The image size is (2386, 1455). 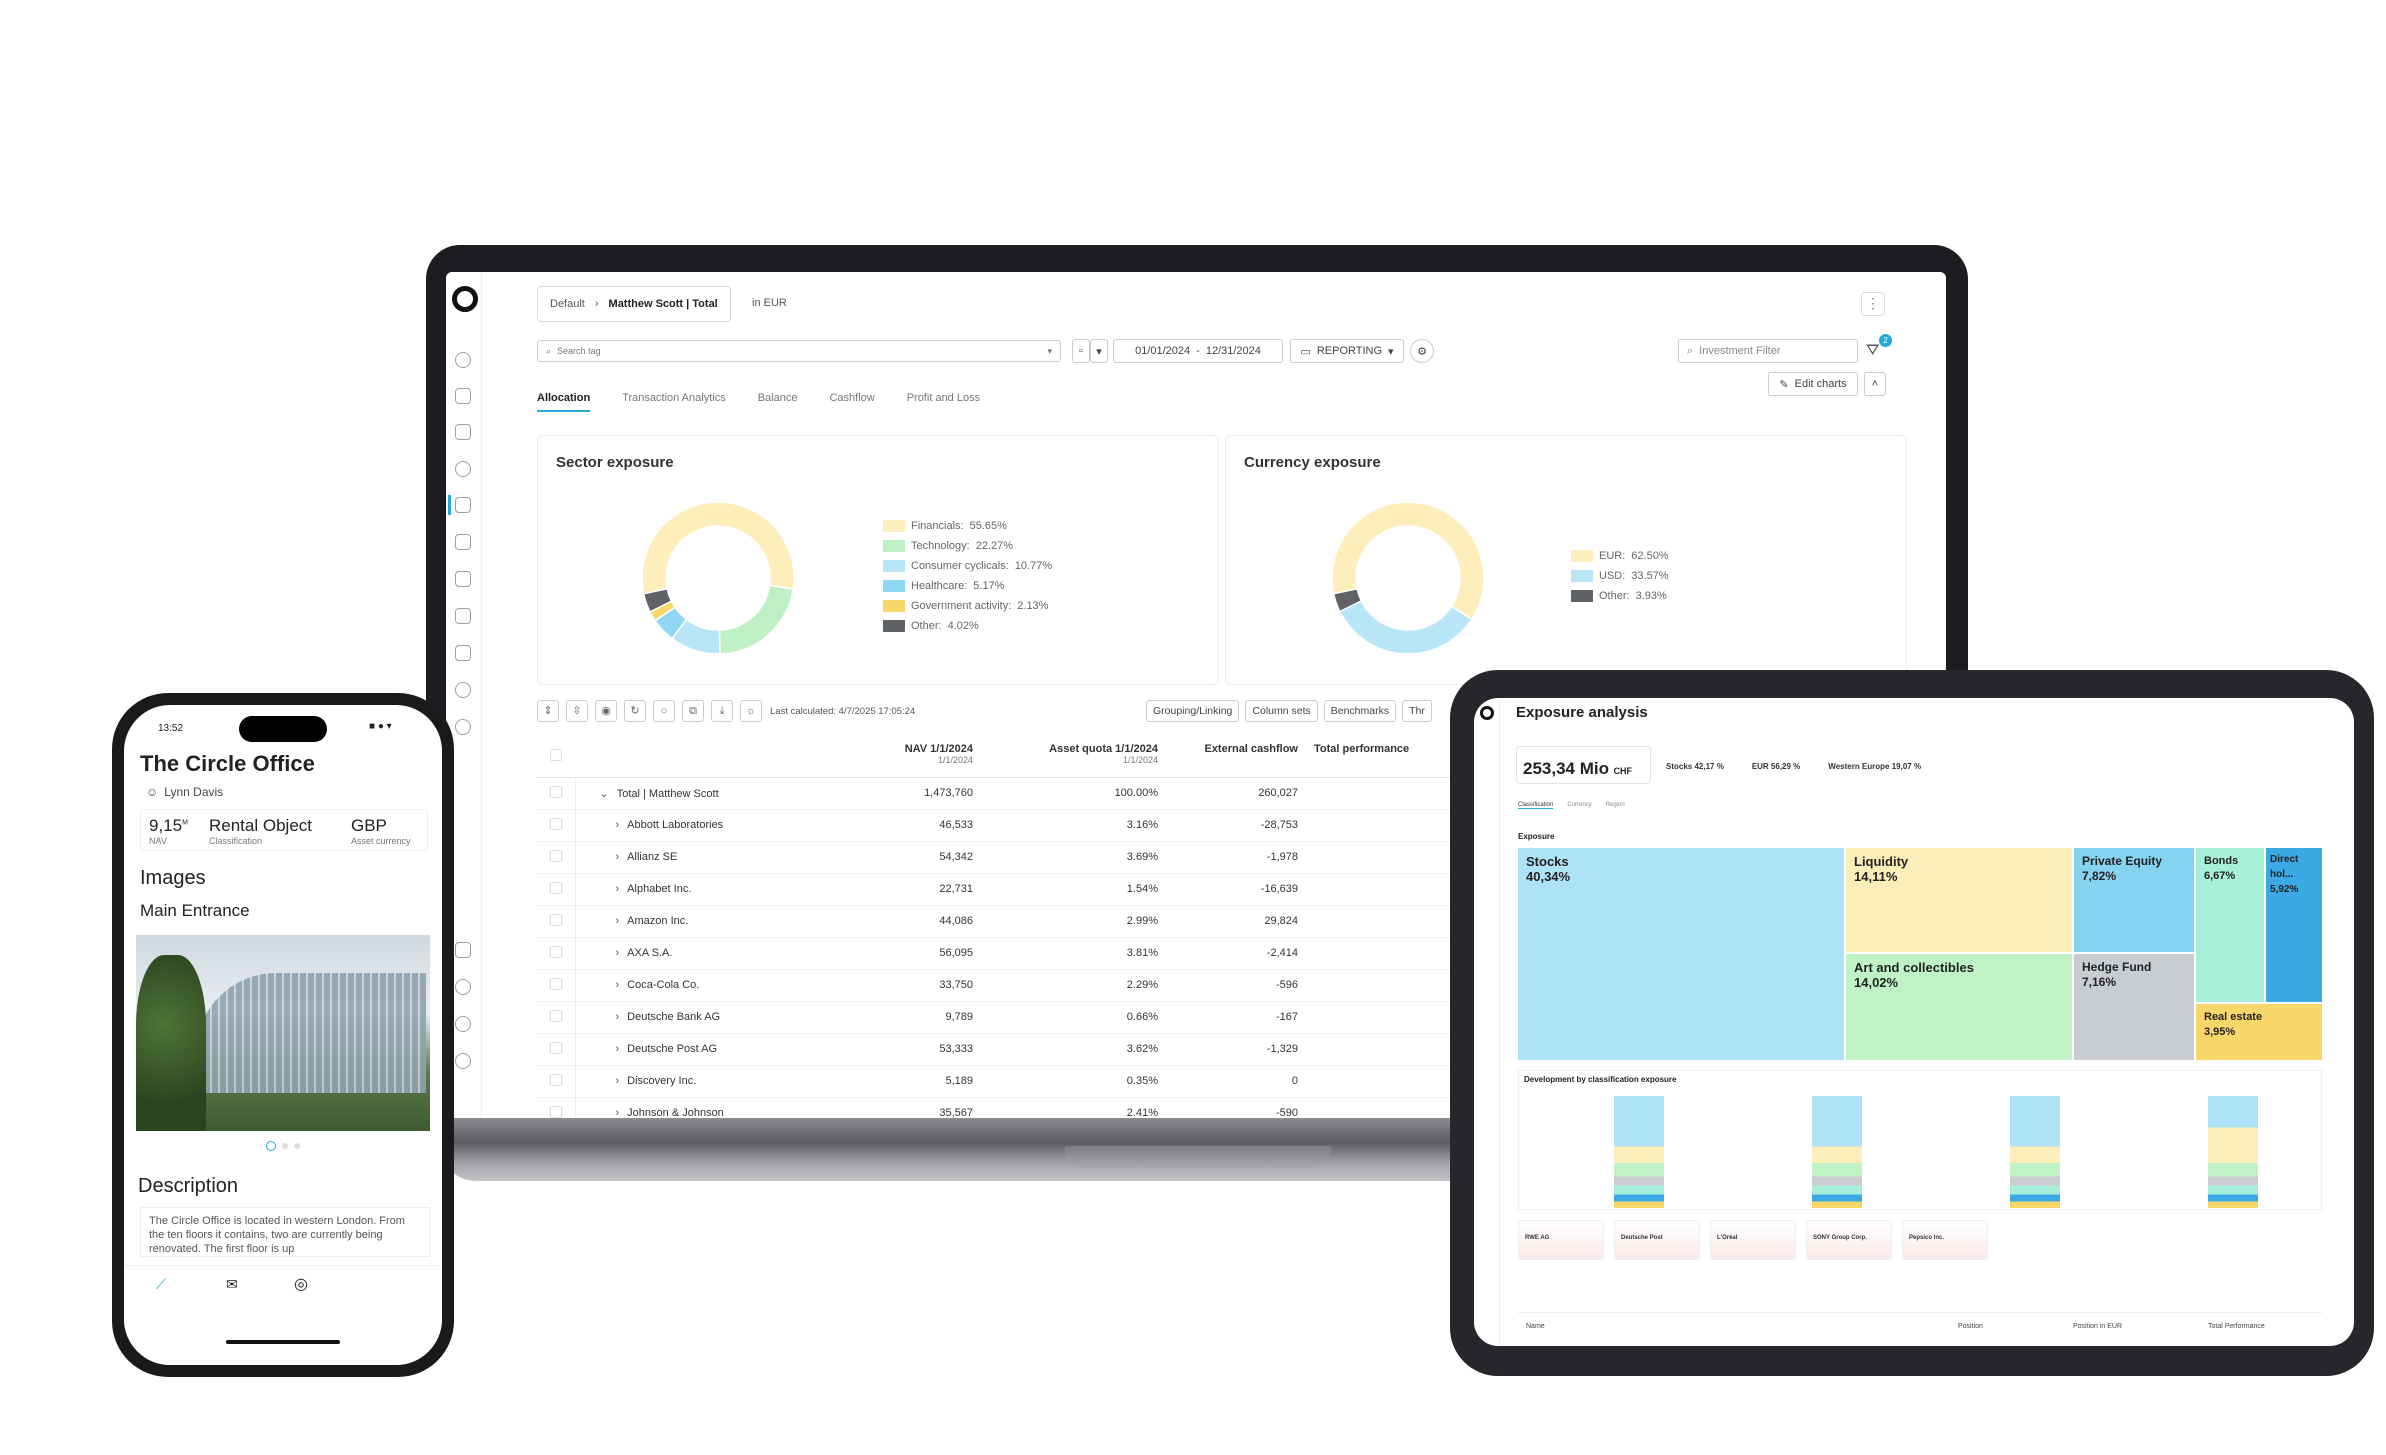 I want to click on expand-icon: ⇕, so click(x=548, y=711).